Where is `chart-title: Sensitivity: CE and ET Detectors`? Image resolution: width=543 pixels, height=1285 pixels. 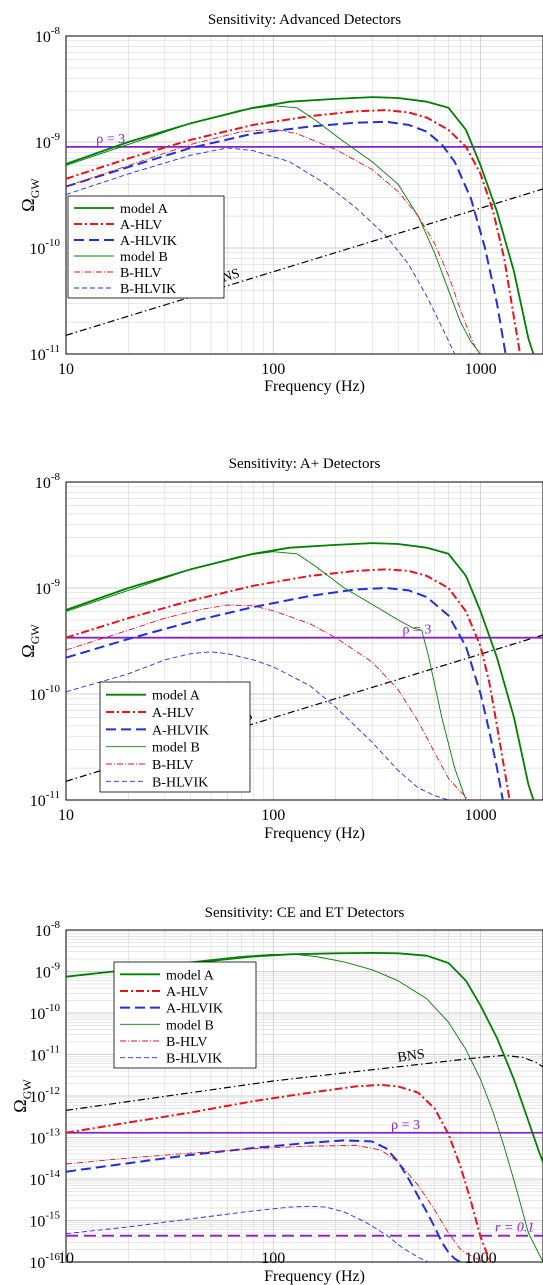 chart-title: Sensitivity: CE and ET Detectors is located at coordinates (305, 913).